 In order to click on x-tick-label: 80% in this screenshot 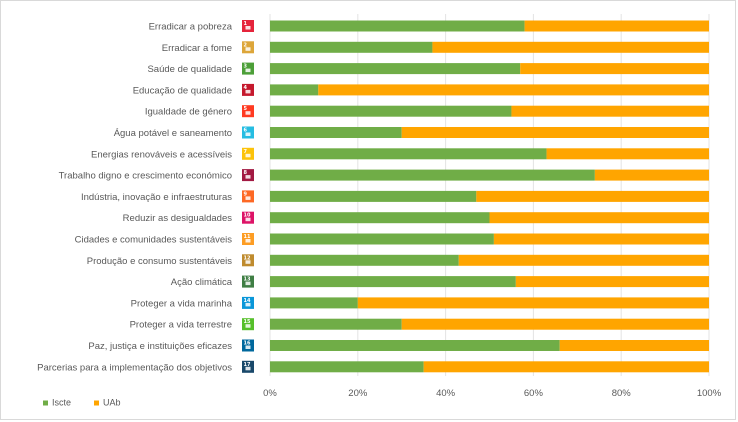, I will do `click(622, 393)`.